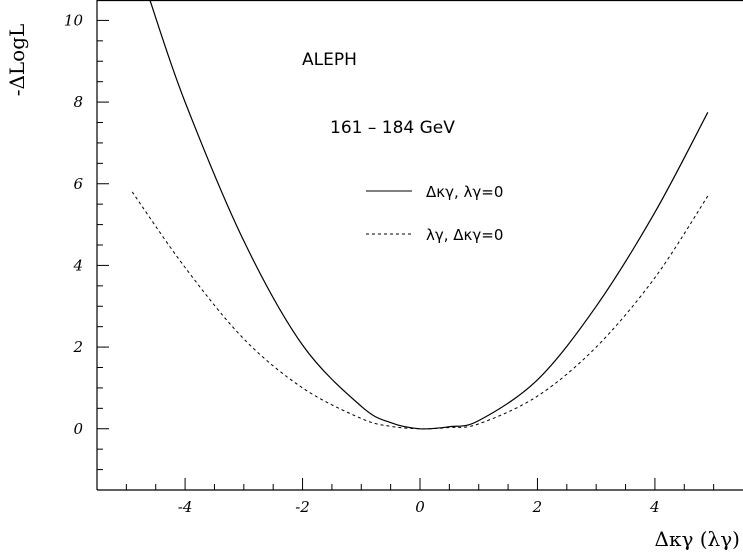 The image size is (743, 560). What do you see at coordinates (302, 507) in the screenshot?
I see `x-tick-label: -2` at bounding box center [302, 507].